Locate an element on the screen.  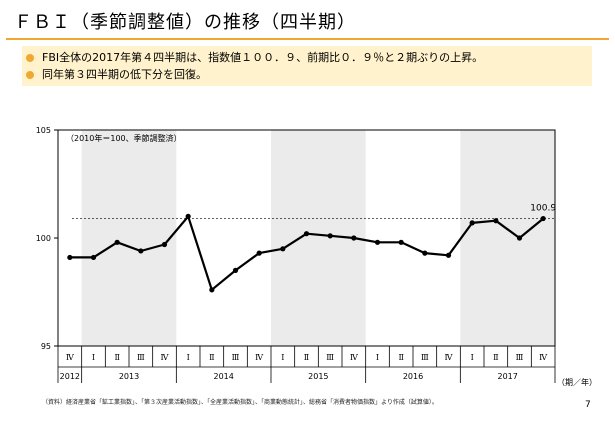
y-tick-label: 105 is located at coordinates (43, 130).